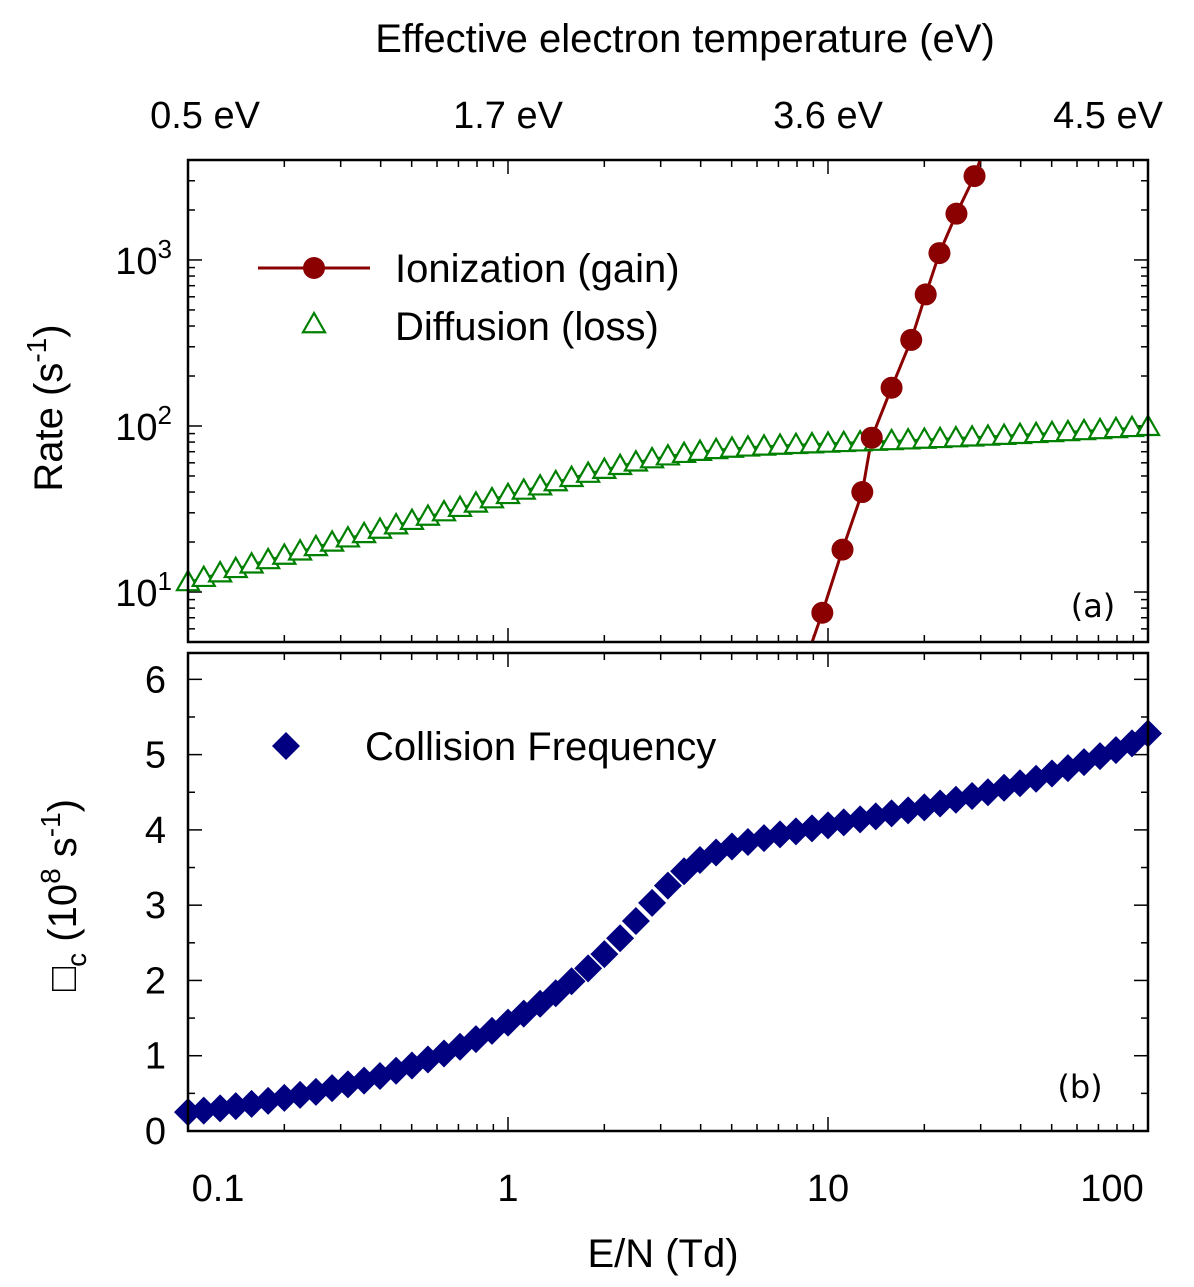 The image size is (1194, 1287). What do you see at coordinates (527, 327) in the screenshot?
I see `legend-diffusion-label: Diffusion (loss)` at bounding box center [527, 327].